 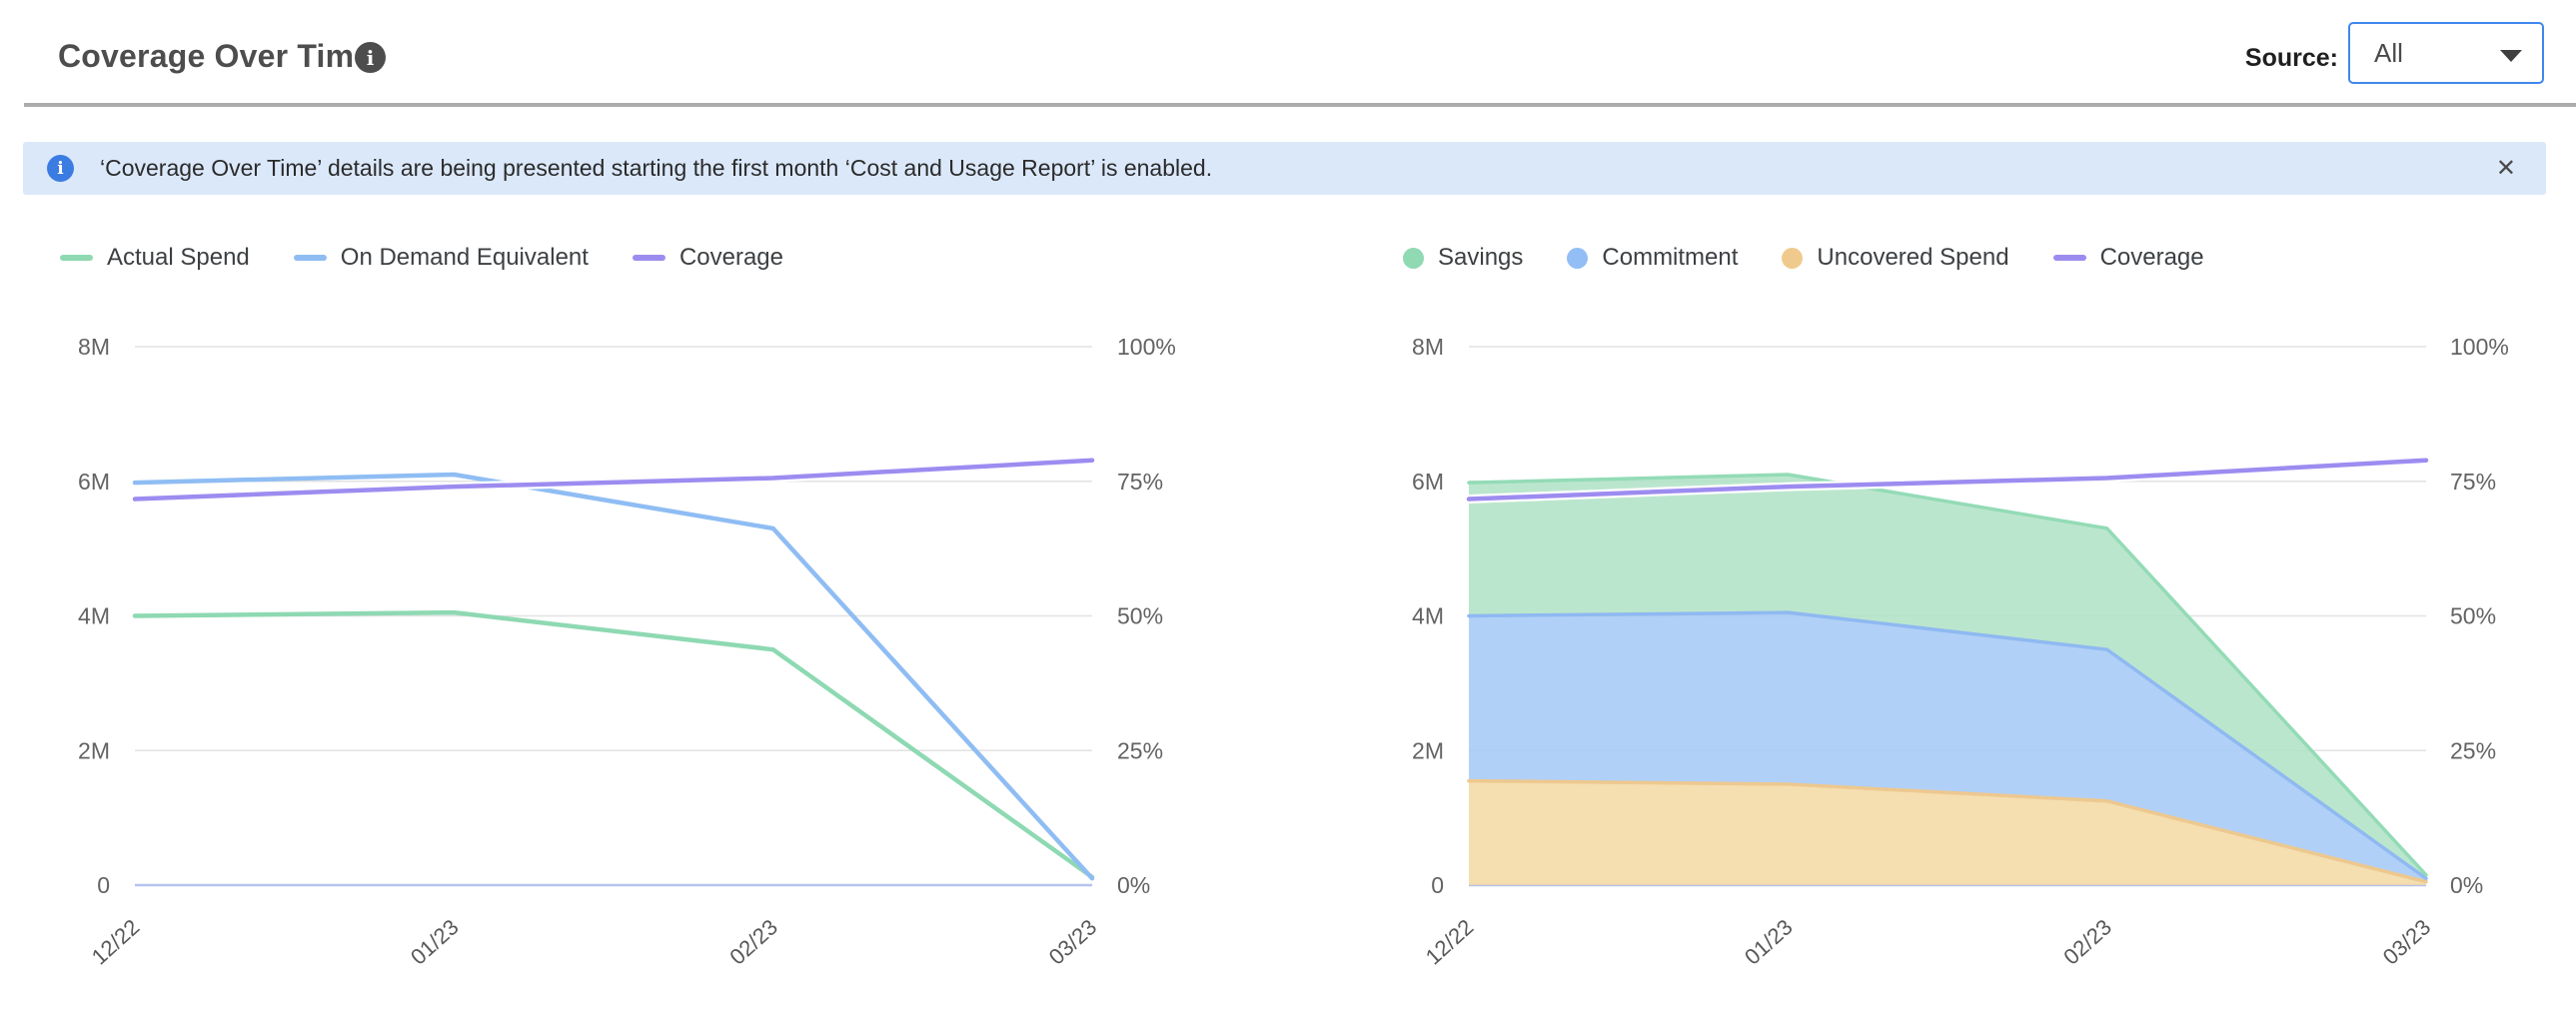 I want to click on legend-item-commitment: Commitment, so click(x=1652, y=258).